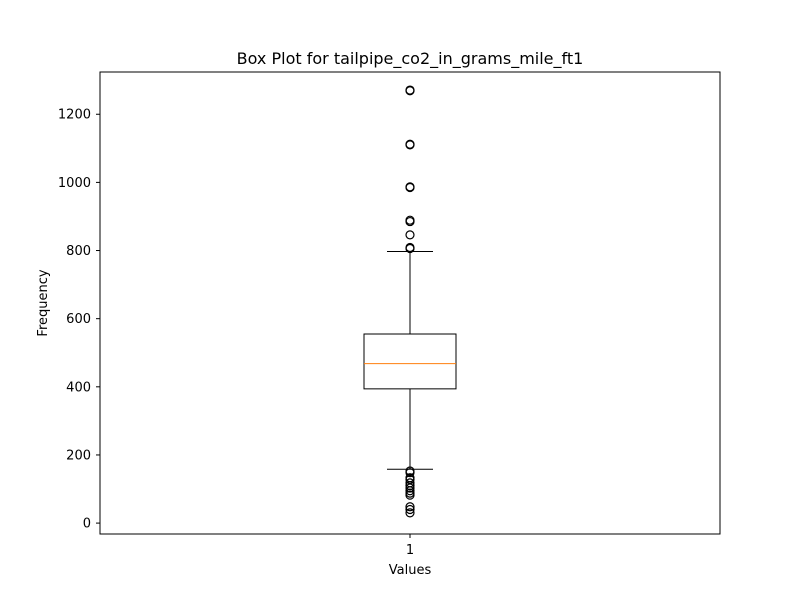 The width and height of the screenshot is (800, 600). I want to click on y-tick-label: 0, so click(87, 524).